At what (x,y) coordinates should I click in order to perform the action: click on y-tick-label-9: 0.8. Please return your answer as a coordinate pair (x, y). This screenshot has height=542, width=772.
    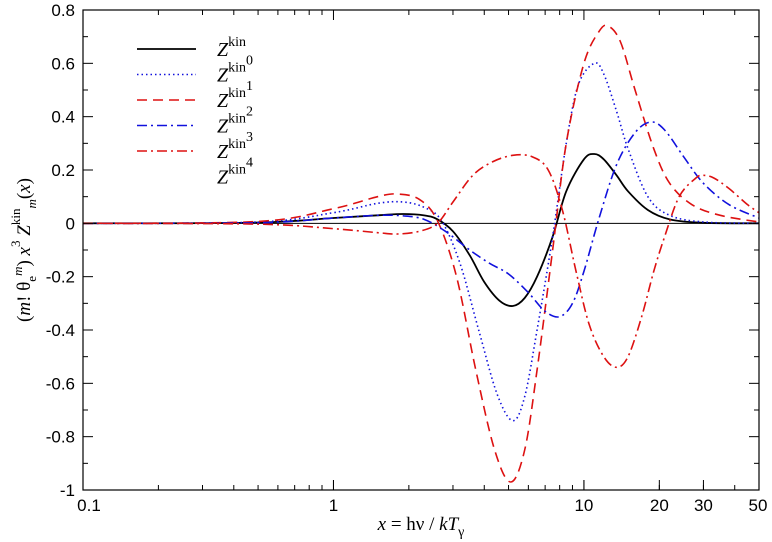
    Looking at the image, I should click on (63, 10).